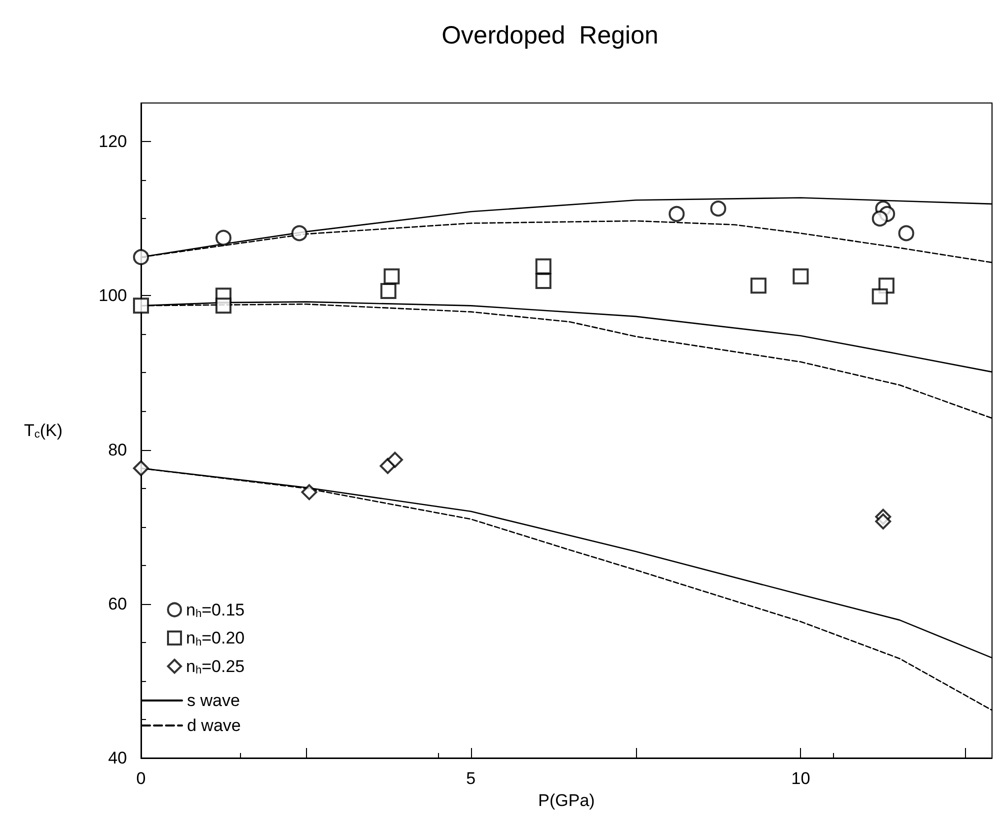 The width and height of the screenshot is (993, 819). What do you see at coordinates (112, 296) in the screenshot?
I see `y-tick-label: 100` at bounding box center [112, 296].